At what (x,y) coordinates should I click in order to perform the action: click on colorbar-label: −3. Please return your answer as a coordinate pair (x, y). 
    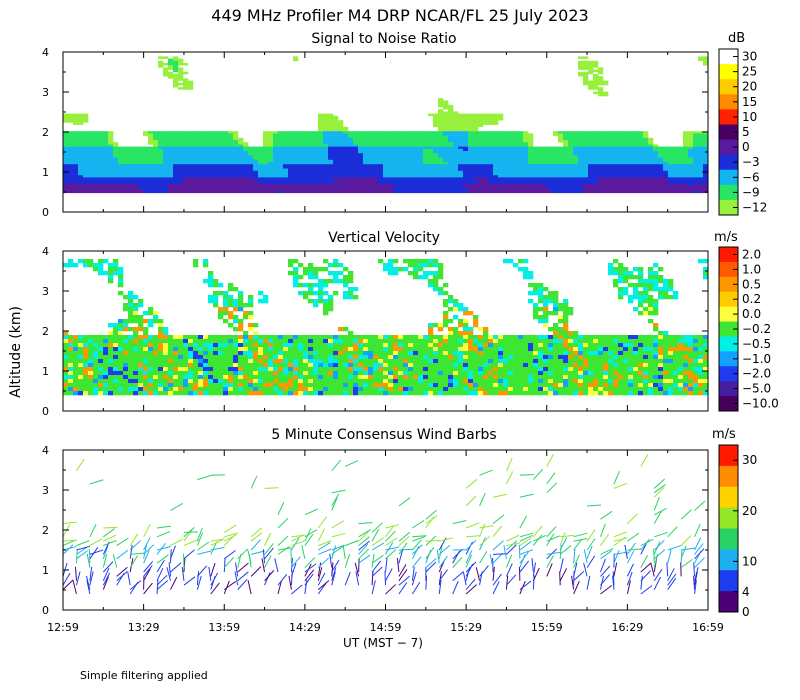
    Looking at the image, I should click on (751, 162).